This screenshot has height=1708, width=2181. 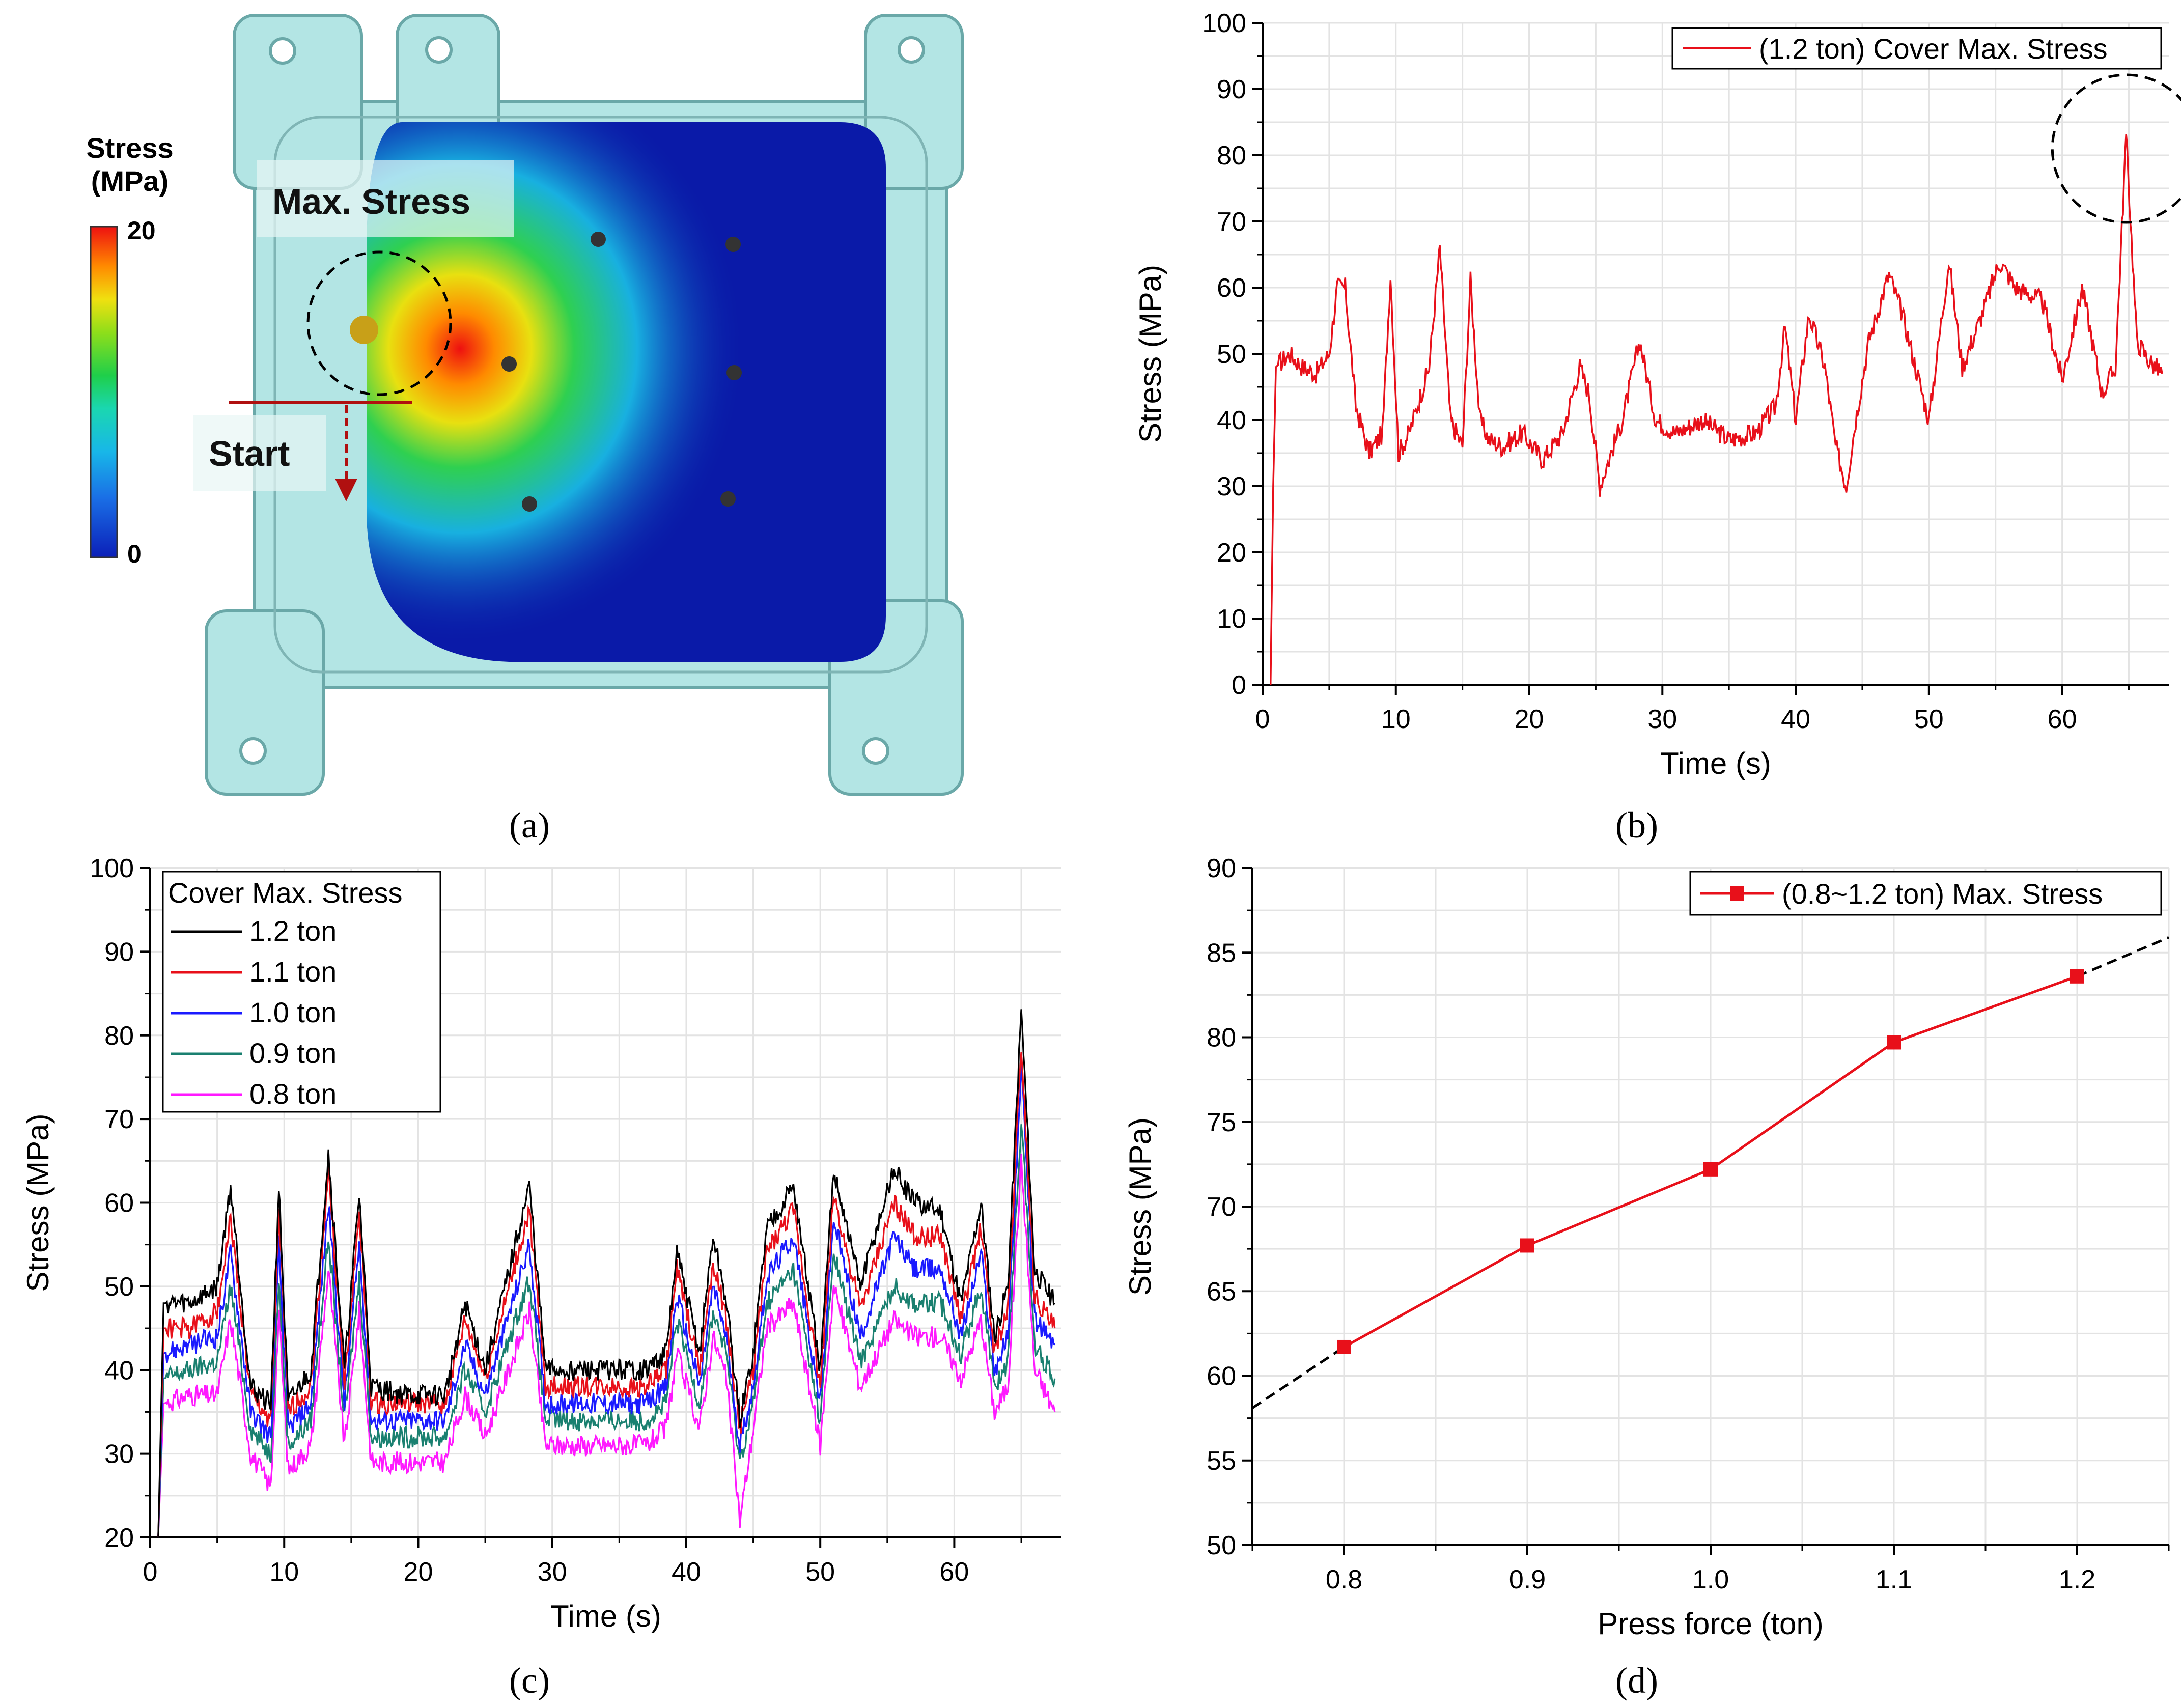 I want to click on series-line-08-ton, so click(x=606, y=1345).